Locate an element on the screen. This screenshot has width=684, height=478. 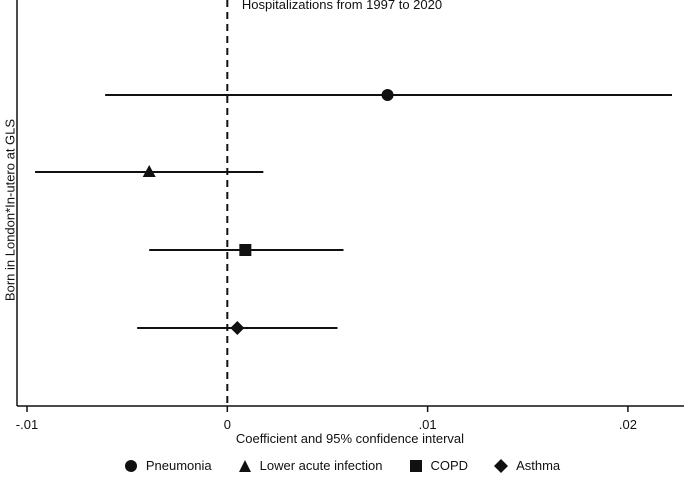
legend-label: COPD is located at coordinates (449, 465).